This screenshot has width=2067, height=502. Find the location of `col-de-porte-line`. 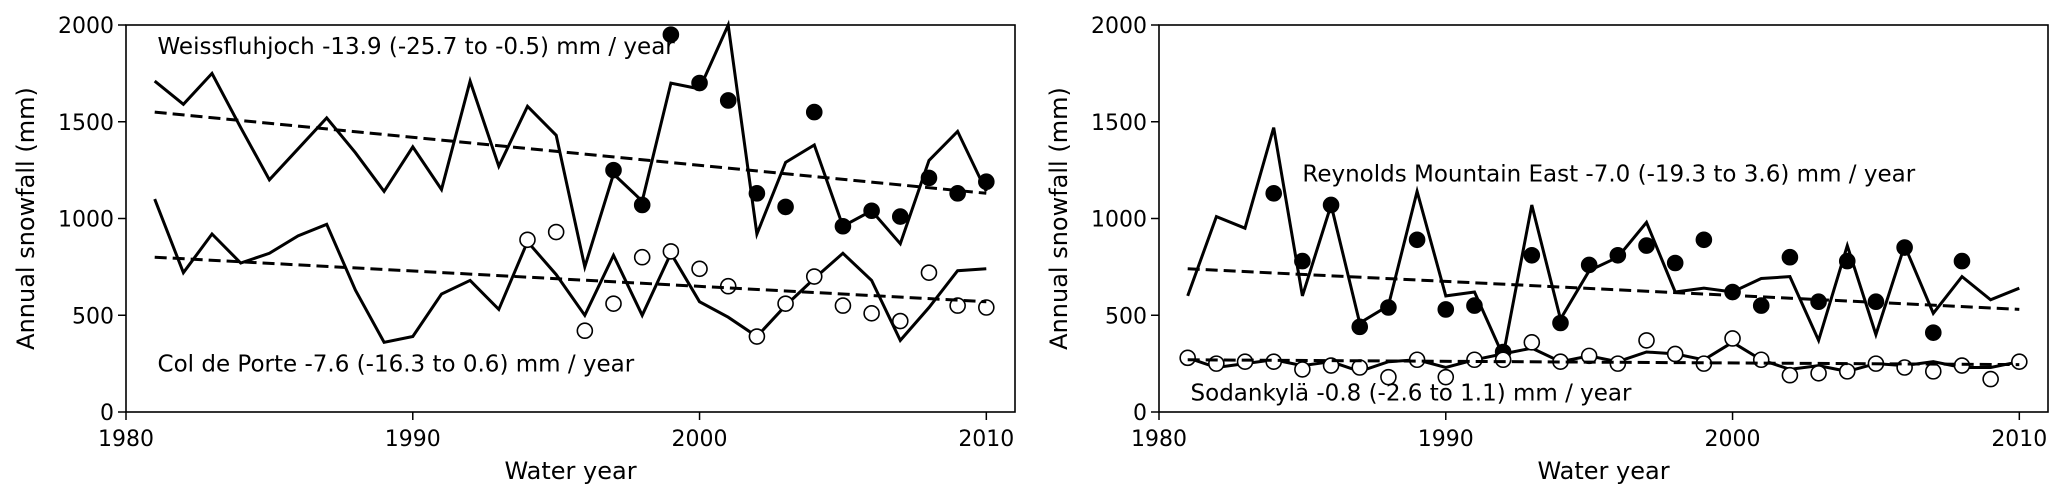

col-de-porte-line is located at coordinates (570, 271).